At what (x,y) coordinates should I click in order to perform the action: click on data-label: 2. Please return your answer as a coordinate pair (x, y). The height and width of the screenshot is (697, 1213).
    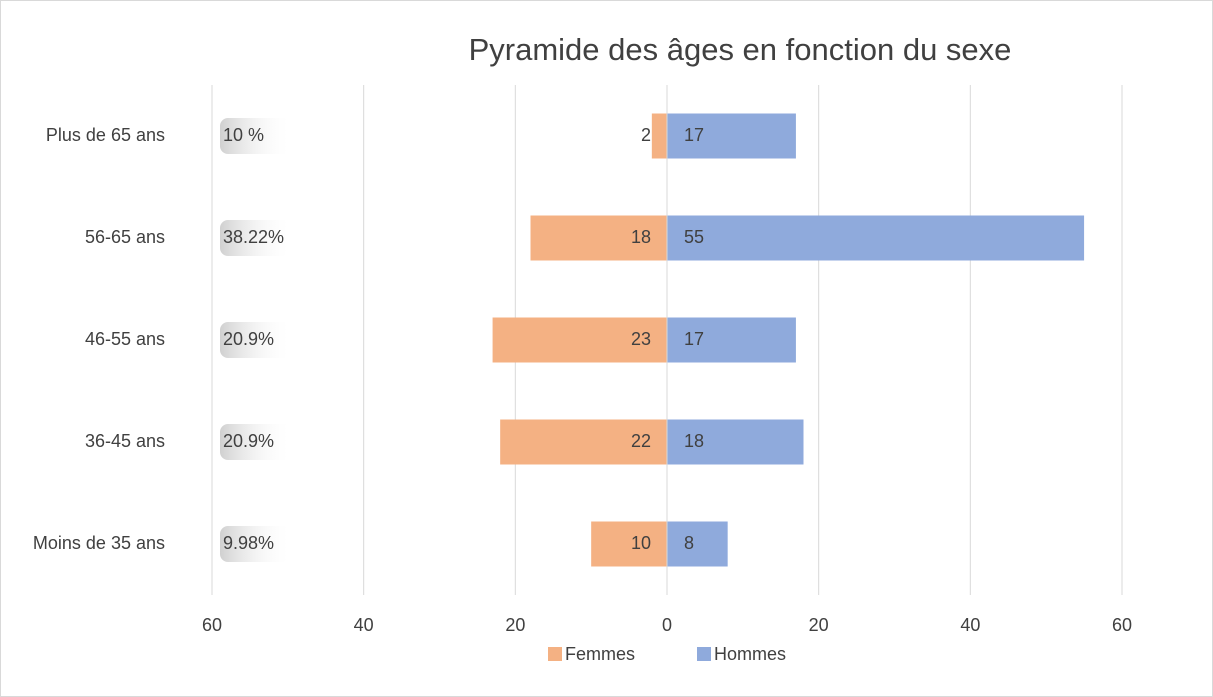
    Looking at the image, I should click on (646, 135).